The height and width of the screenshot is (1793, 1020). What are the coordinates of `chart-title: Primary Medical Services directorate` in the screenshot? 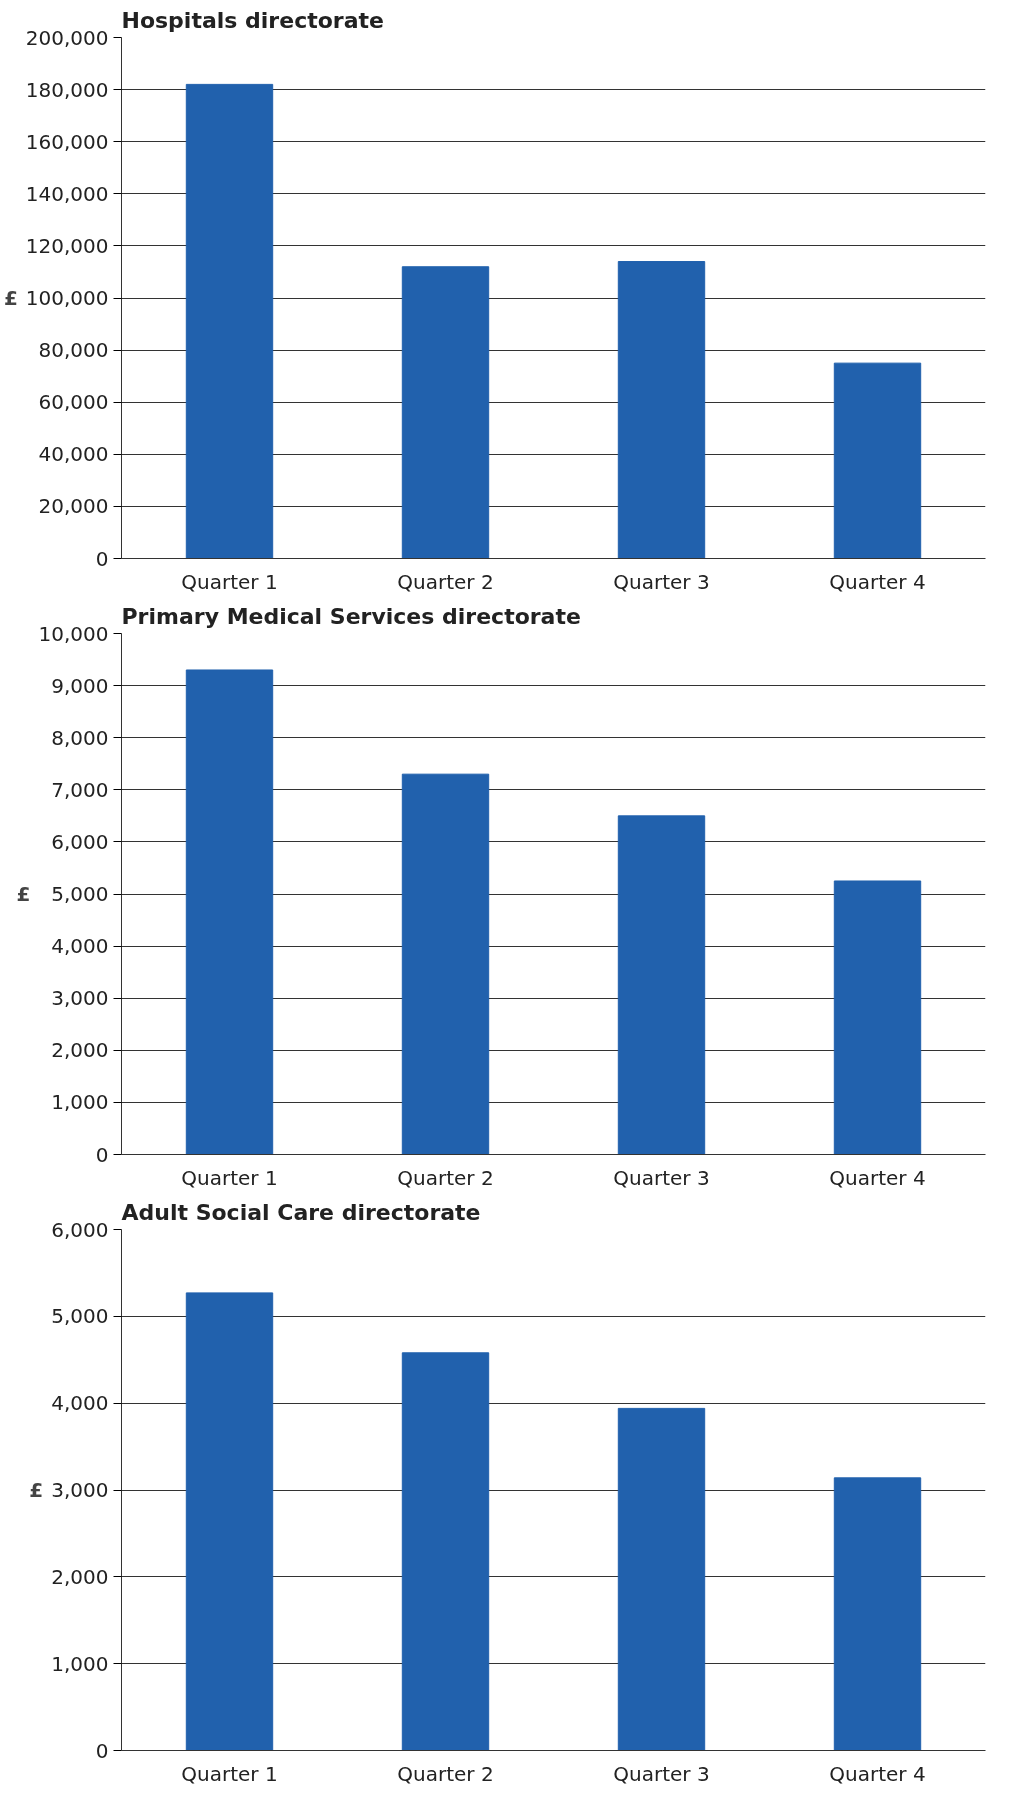 It's located at (351, 616).